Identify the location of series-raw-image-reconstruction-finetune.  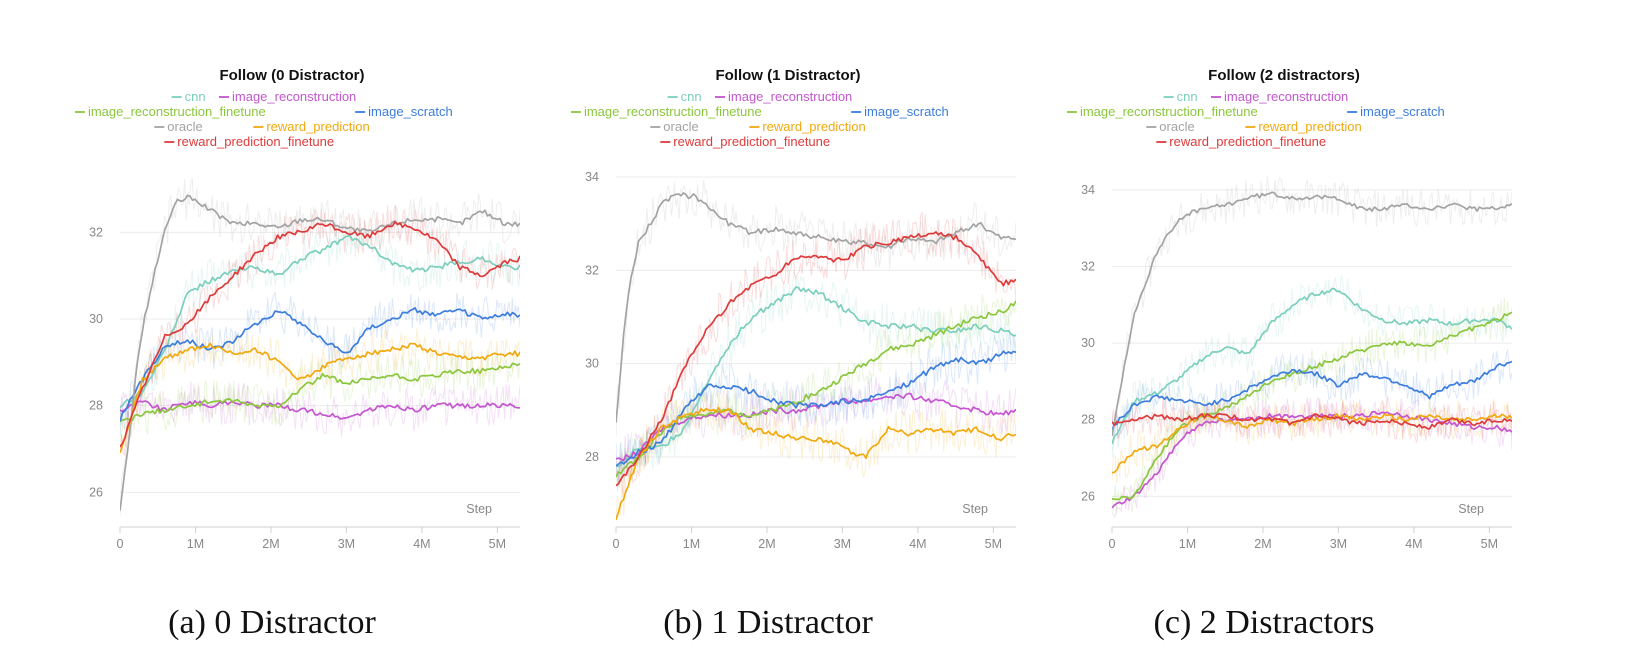
(1312, 405).